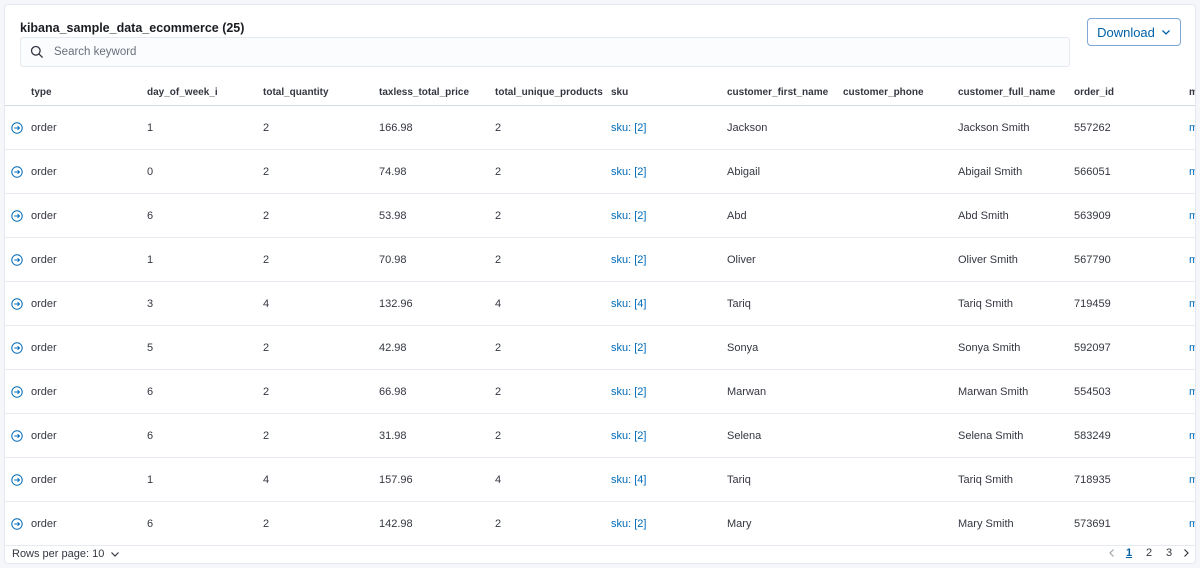  Describe the element at coordinates (424, 92) in the screenshot. I see `column-header-3: taxless_total_price` at that location.